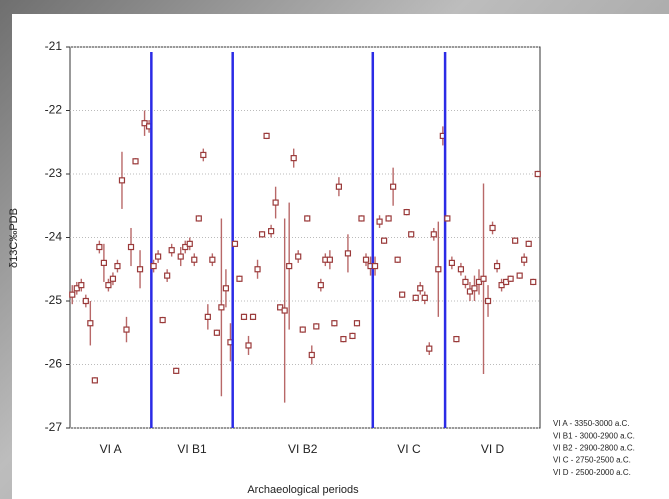 The width and height of the screenshot is (669, 499). Describe the element at coordinates (493, 449) in the screenshot. I see `x-tick-label: VI D` at that location.